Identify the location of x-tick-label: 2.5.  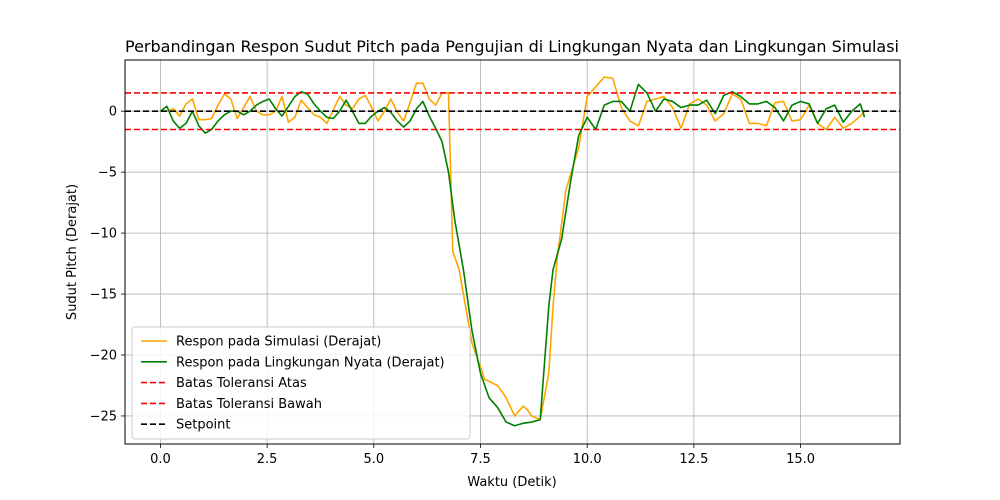
(267, 459).